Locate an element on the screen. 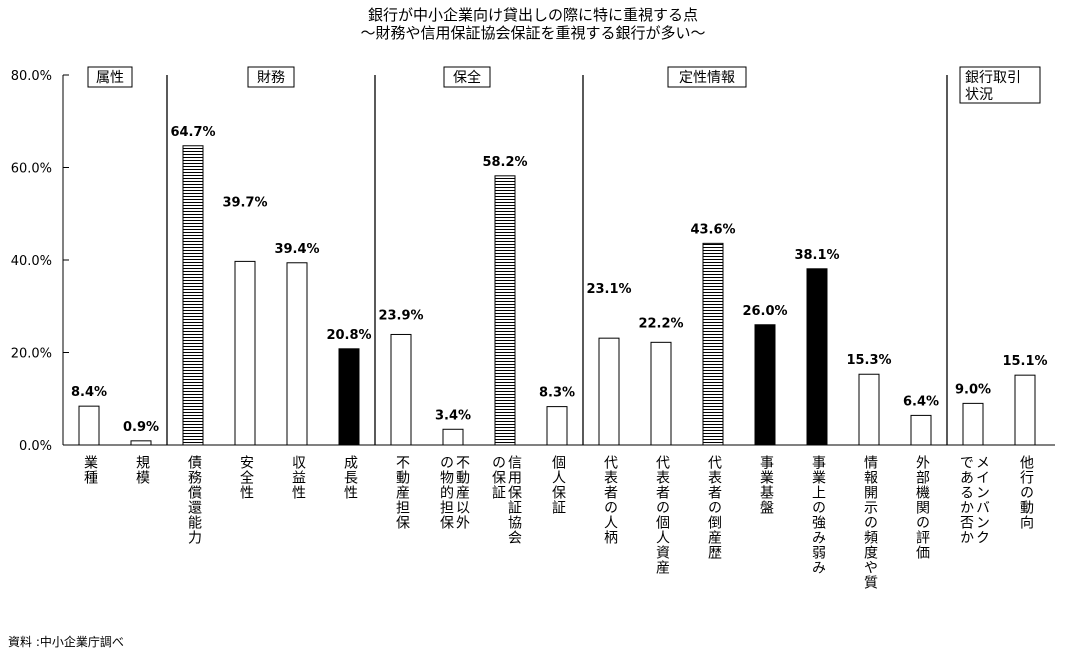  category-label-line: 業種 is located at coordinates (90, 470).